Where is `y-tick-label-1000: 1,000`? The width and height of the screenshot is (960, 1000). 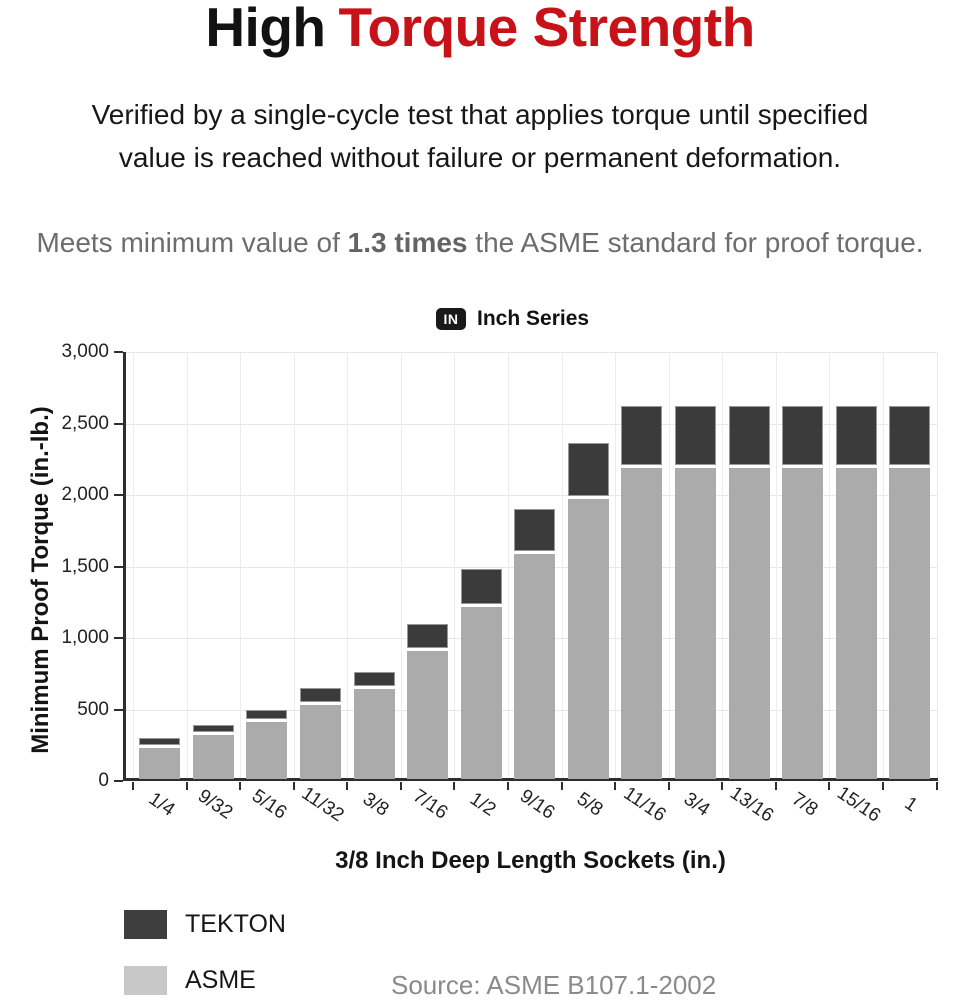 y-tick-label-1000: 1,000 is located at coordinates (85, 637).